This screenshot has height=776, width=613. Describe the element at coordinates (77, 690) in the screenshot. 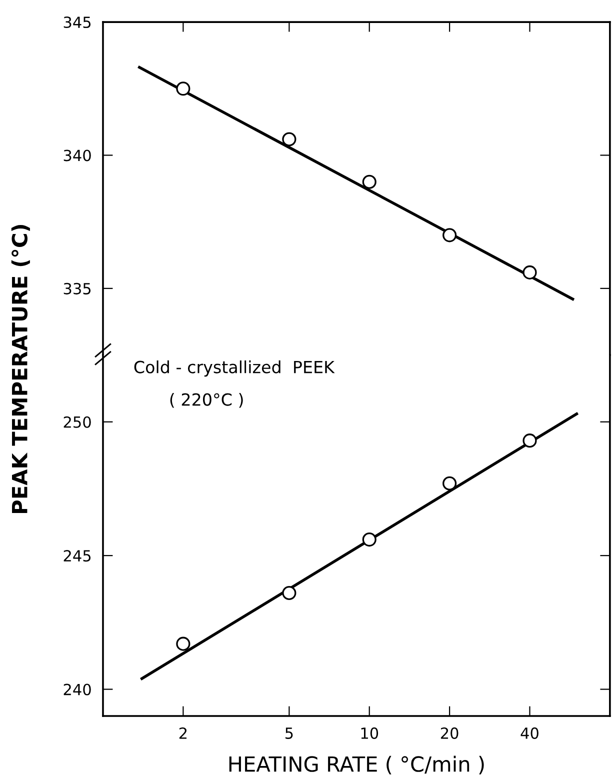

I see `y-tick-label: 240` at that location.